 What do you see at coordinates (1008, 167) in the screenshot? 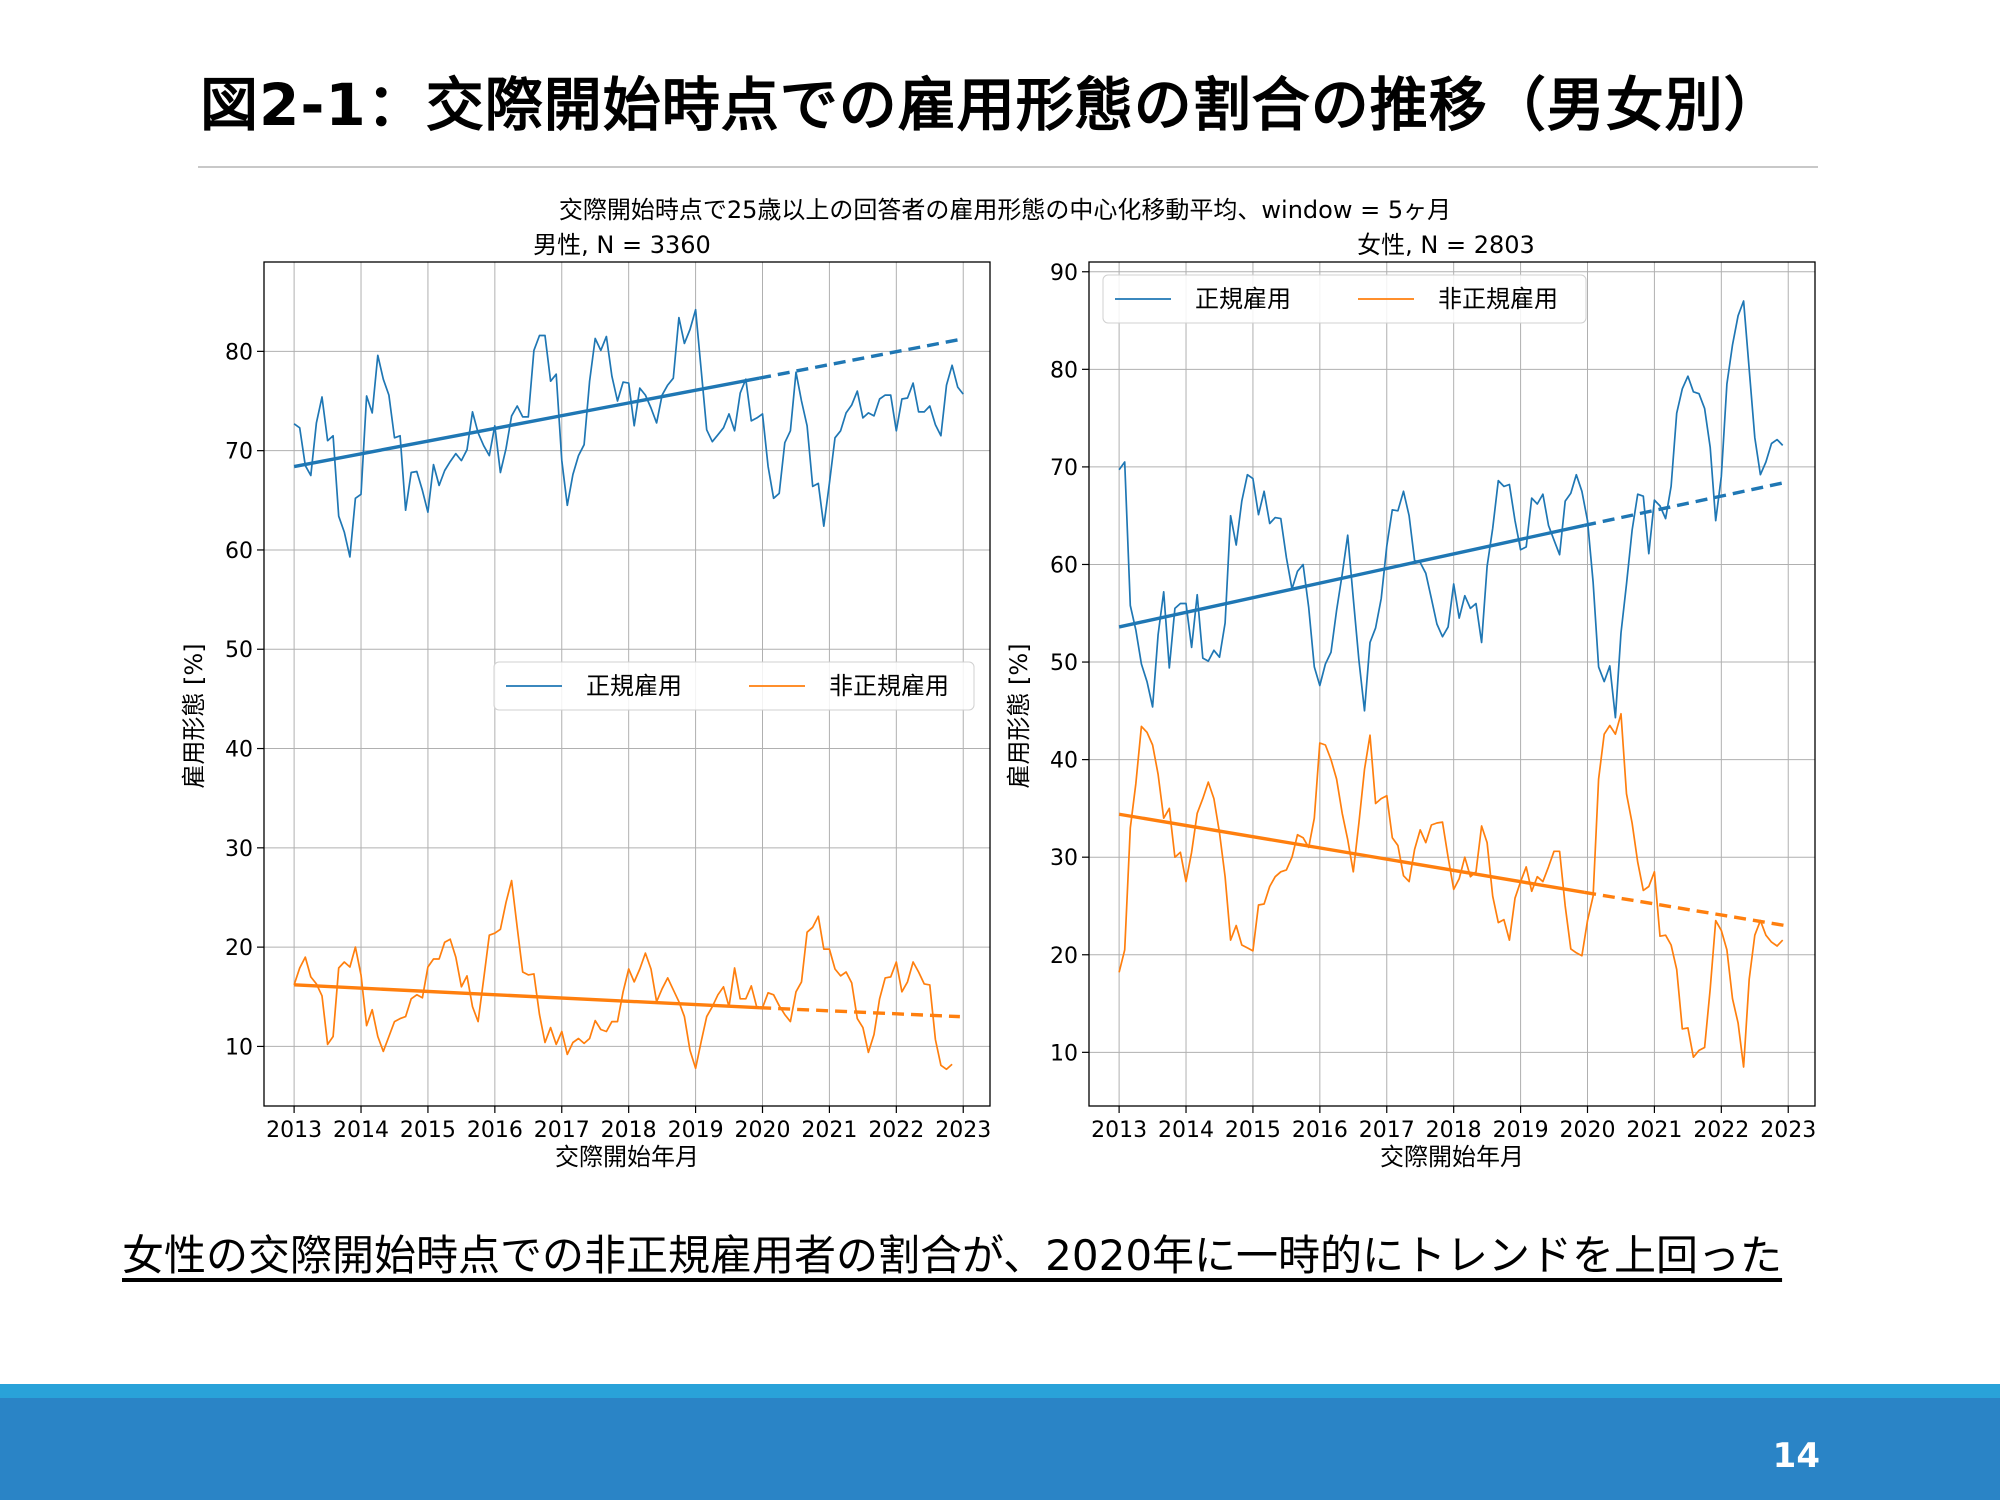
I see `title-divider` at bounding box center [1008, 167].